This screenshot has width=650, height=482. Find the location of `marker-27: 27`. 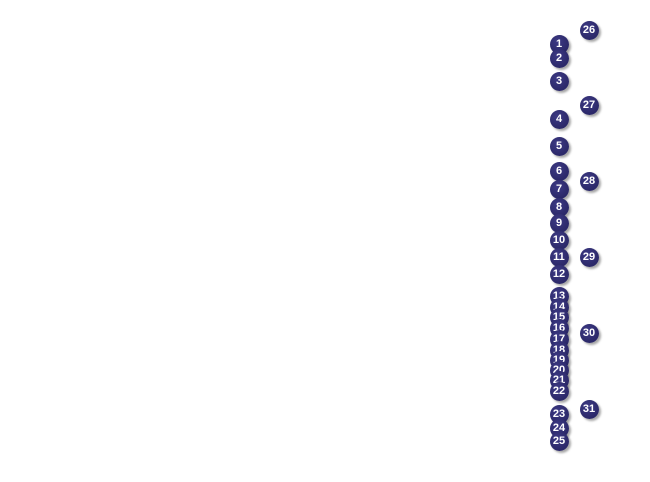

marker-27: 27 is located at coordinates (589, 105).